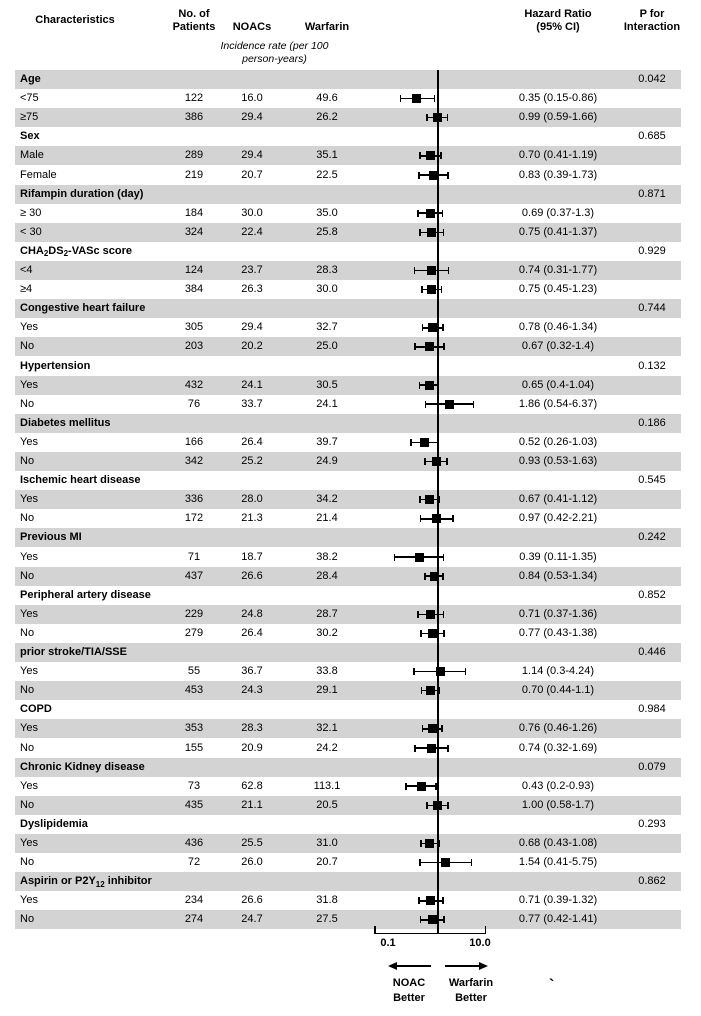 This screenshot has height=1016, width=701. Describe the element at coordinates (558, 632) in the screenshot. I see `hazard-ratio-text: 0.77 (0.43-1.38)` at that location.